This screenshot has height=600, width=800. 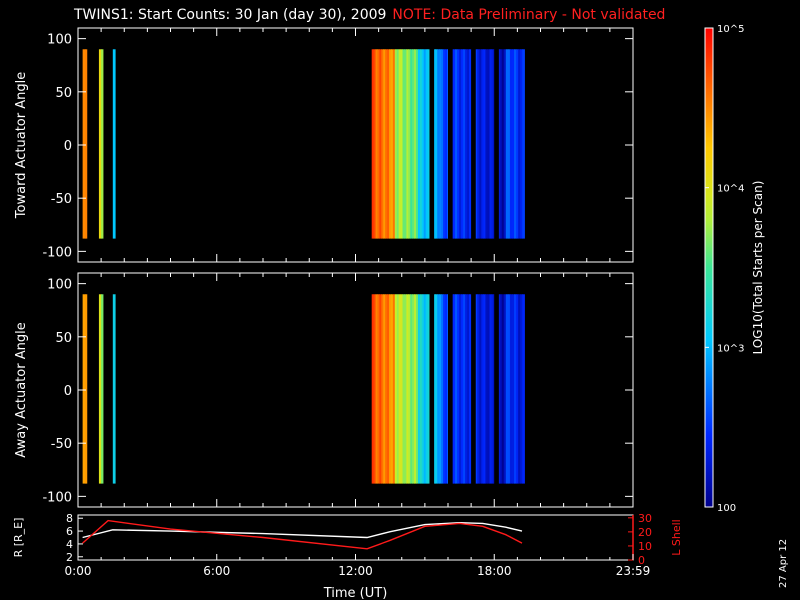 What do you see at coordinates (216, 571) in the screenshot?
I see `x-tick-label: 6:00` at bounding box center [216, 571].